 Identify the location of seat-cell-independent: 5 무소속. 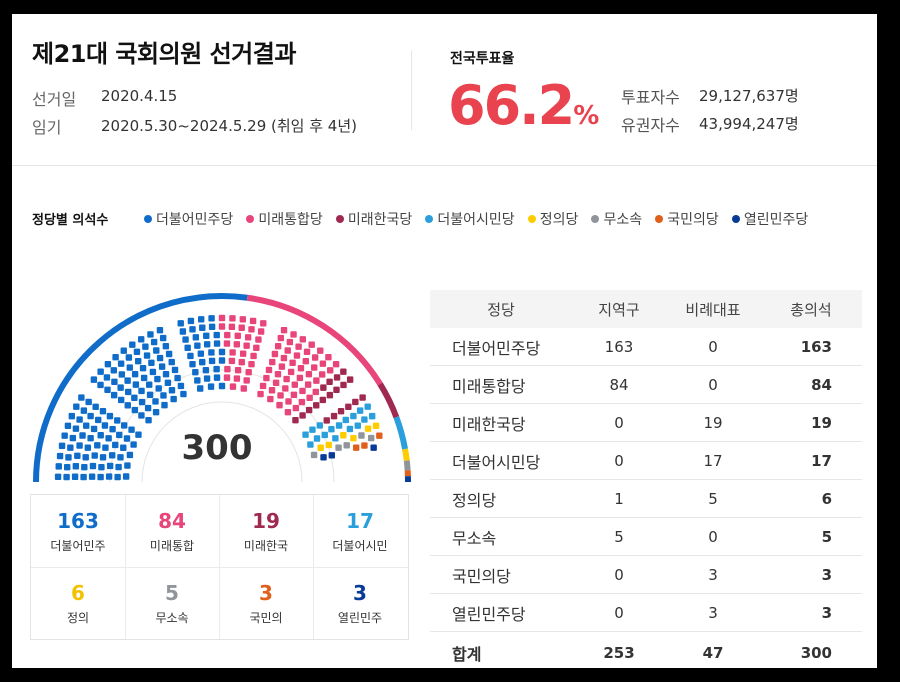
(172, 603).